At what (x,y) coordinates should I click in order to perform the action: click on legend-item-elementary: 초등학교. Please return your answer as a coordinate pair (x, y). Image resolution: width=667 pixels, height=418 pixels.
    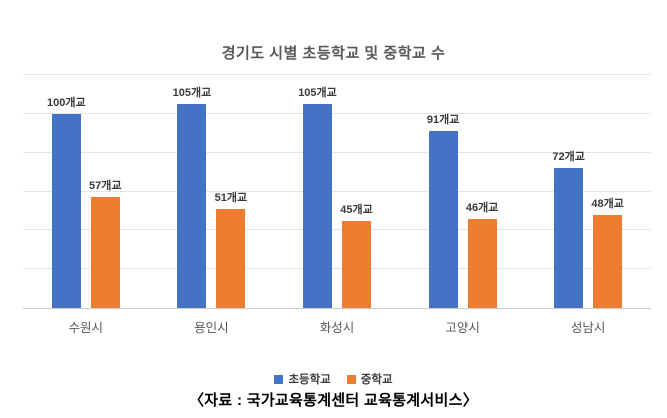
    Looking at the image, I should click on (302, 379).